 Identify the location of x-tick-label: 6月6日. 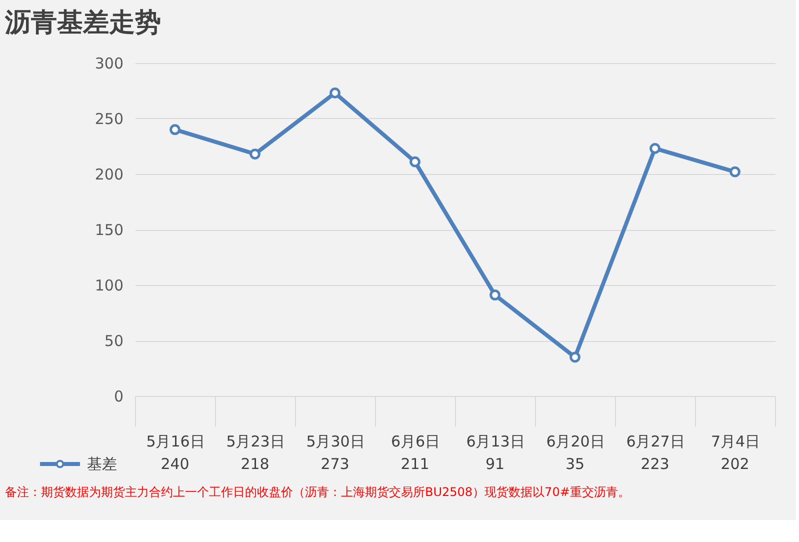
(415, 441).